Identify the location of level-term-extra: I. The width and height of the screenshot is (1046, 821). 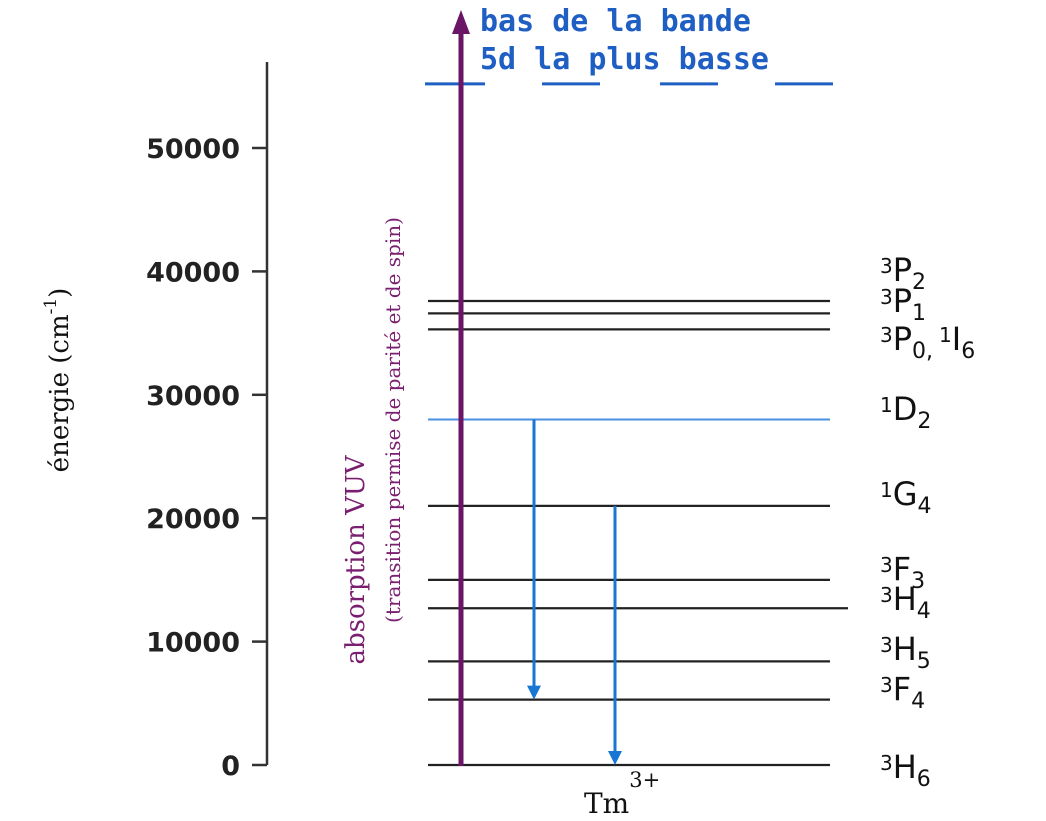
(956, 339).